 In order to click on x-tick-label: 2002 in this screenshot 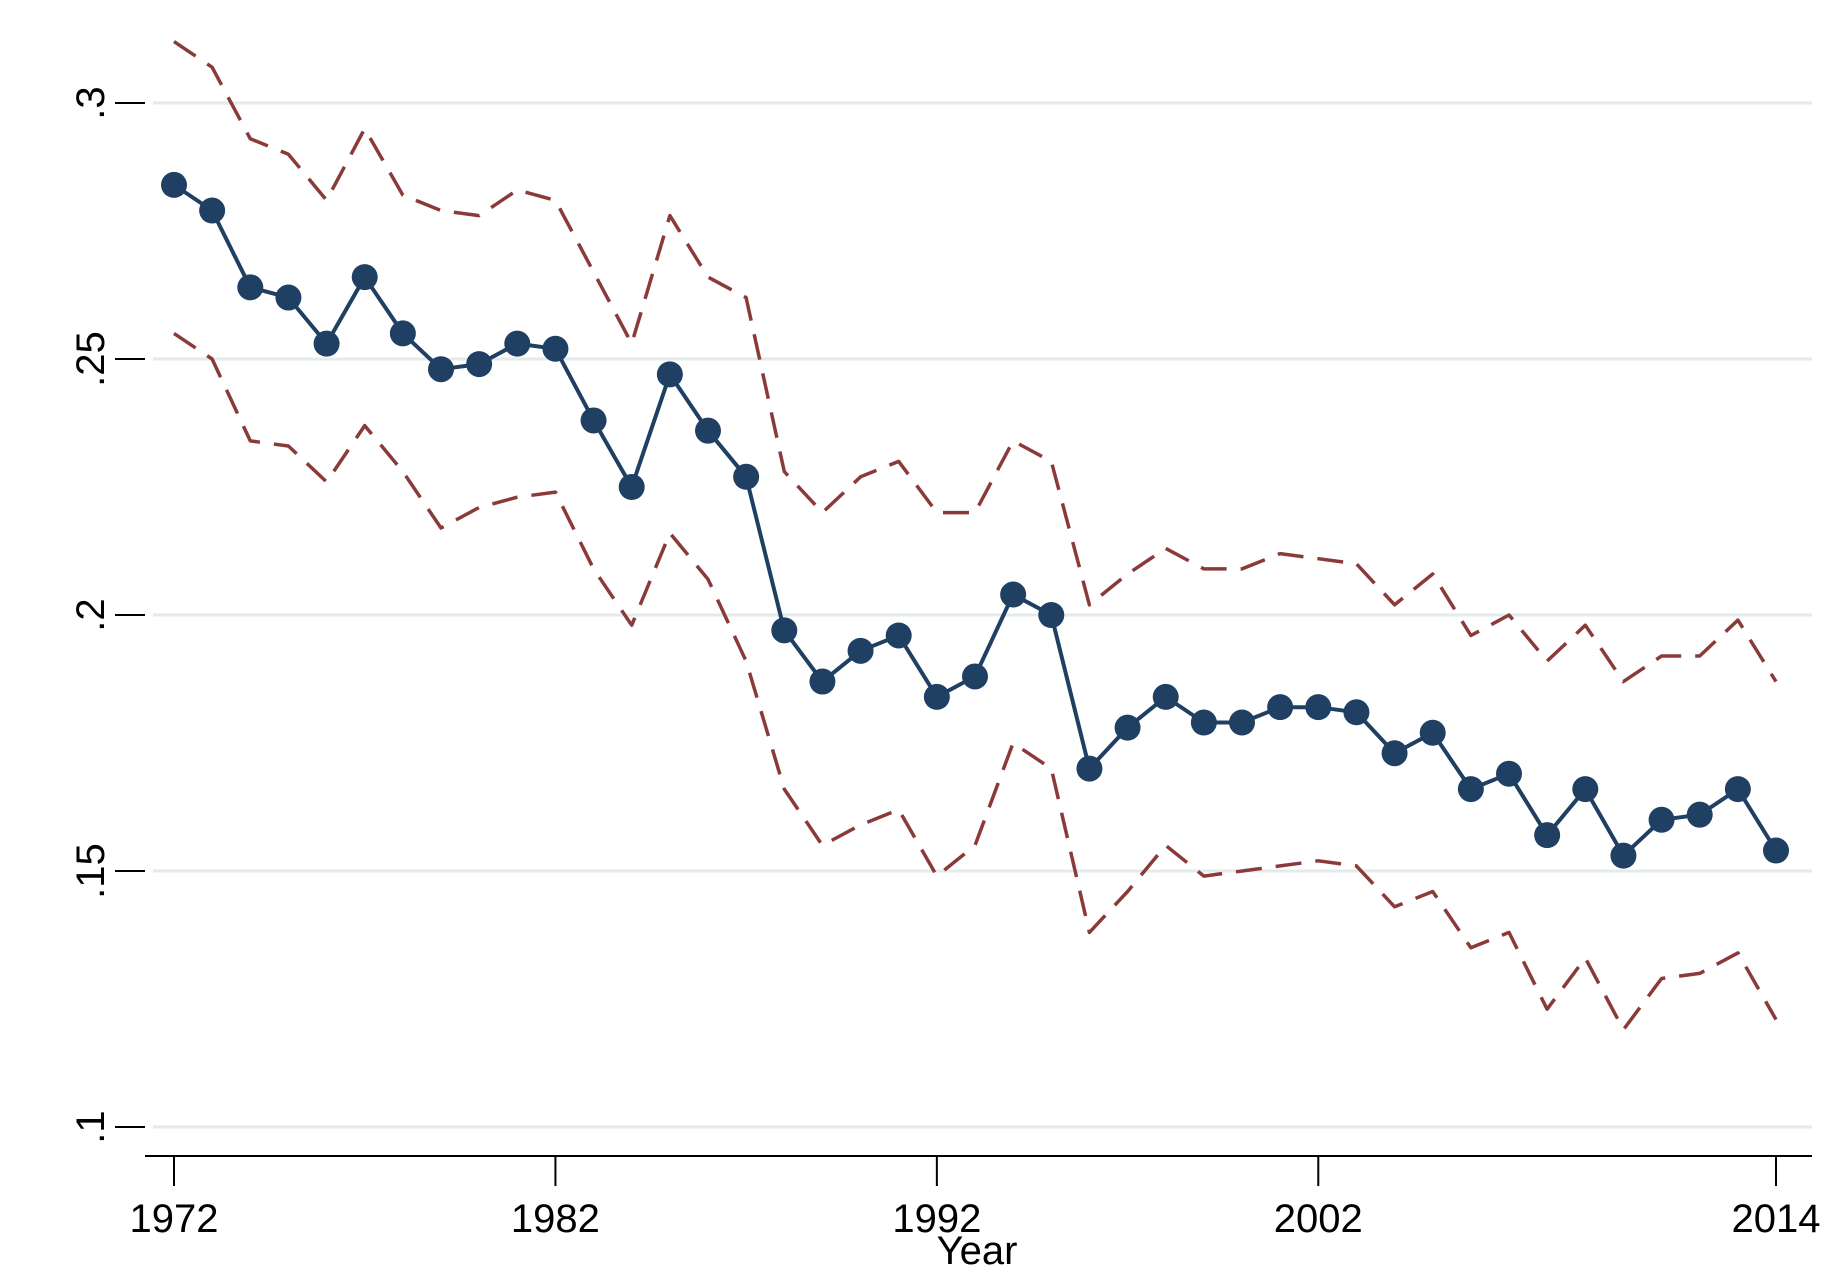, I will do `click(1318, 1219)`.